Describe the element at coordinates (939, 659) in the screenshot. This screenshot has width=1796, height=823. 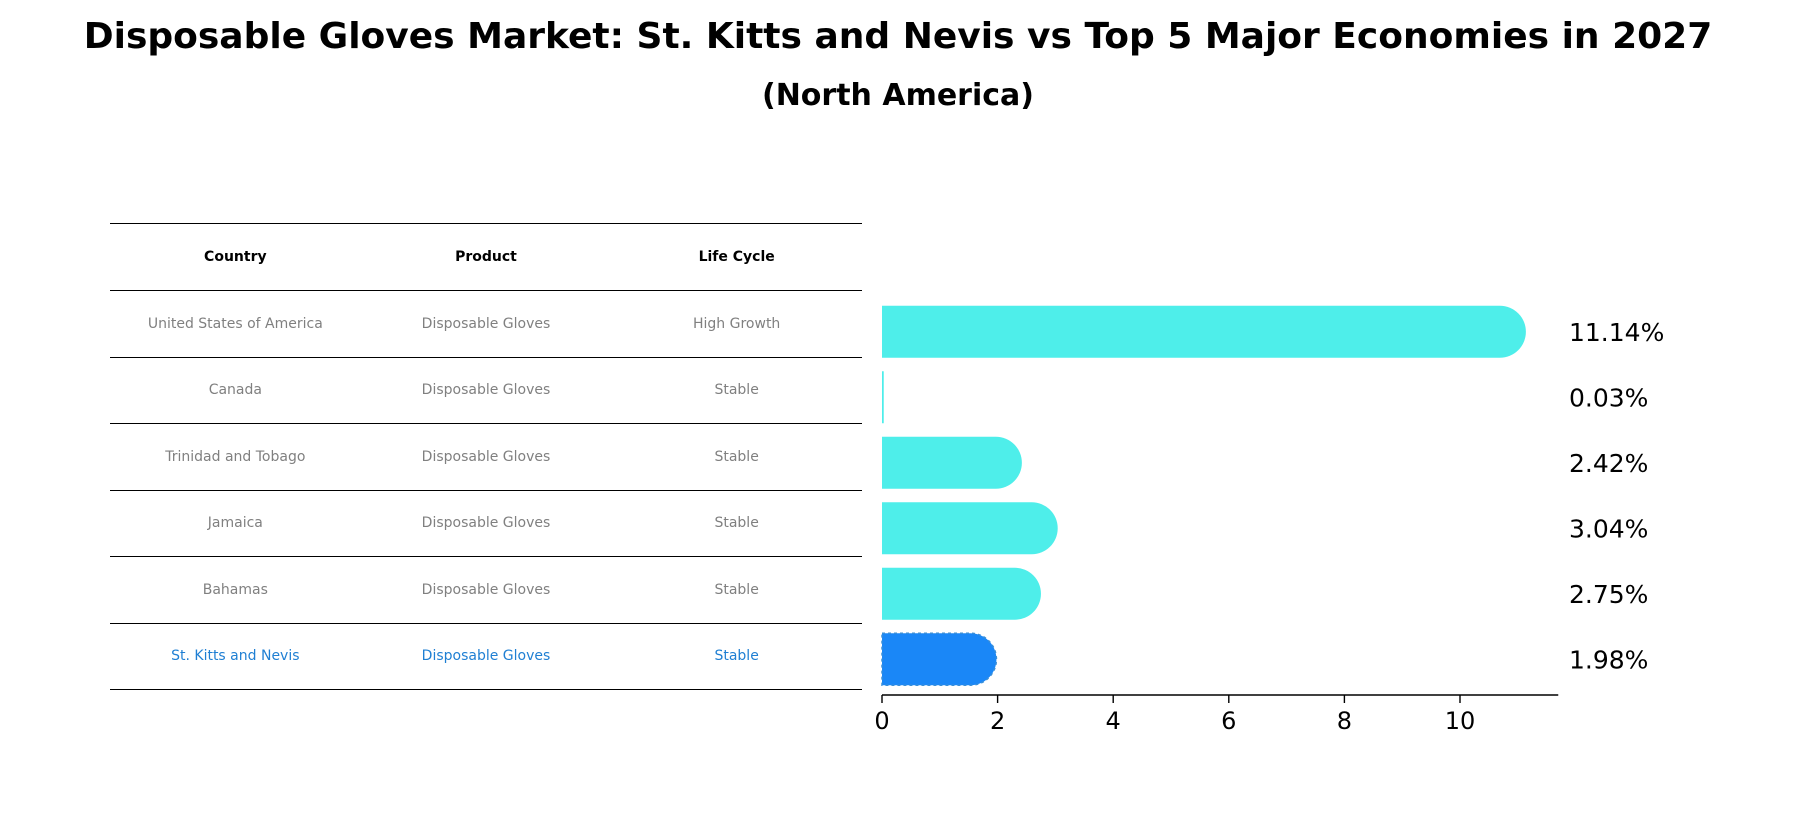
I see `bar-st-kitts-and-nevis` at that location.